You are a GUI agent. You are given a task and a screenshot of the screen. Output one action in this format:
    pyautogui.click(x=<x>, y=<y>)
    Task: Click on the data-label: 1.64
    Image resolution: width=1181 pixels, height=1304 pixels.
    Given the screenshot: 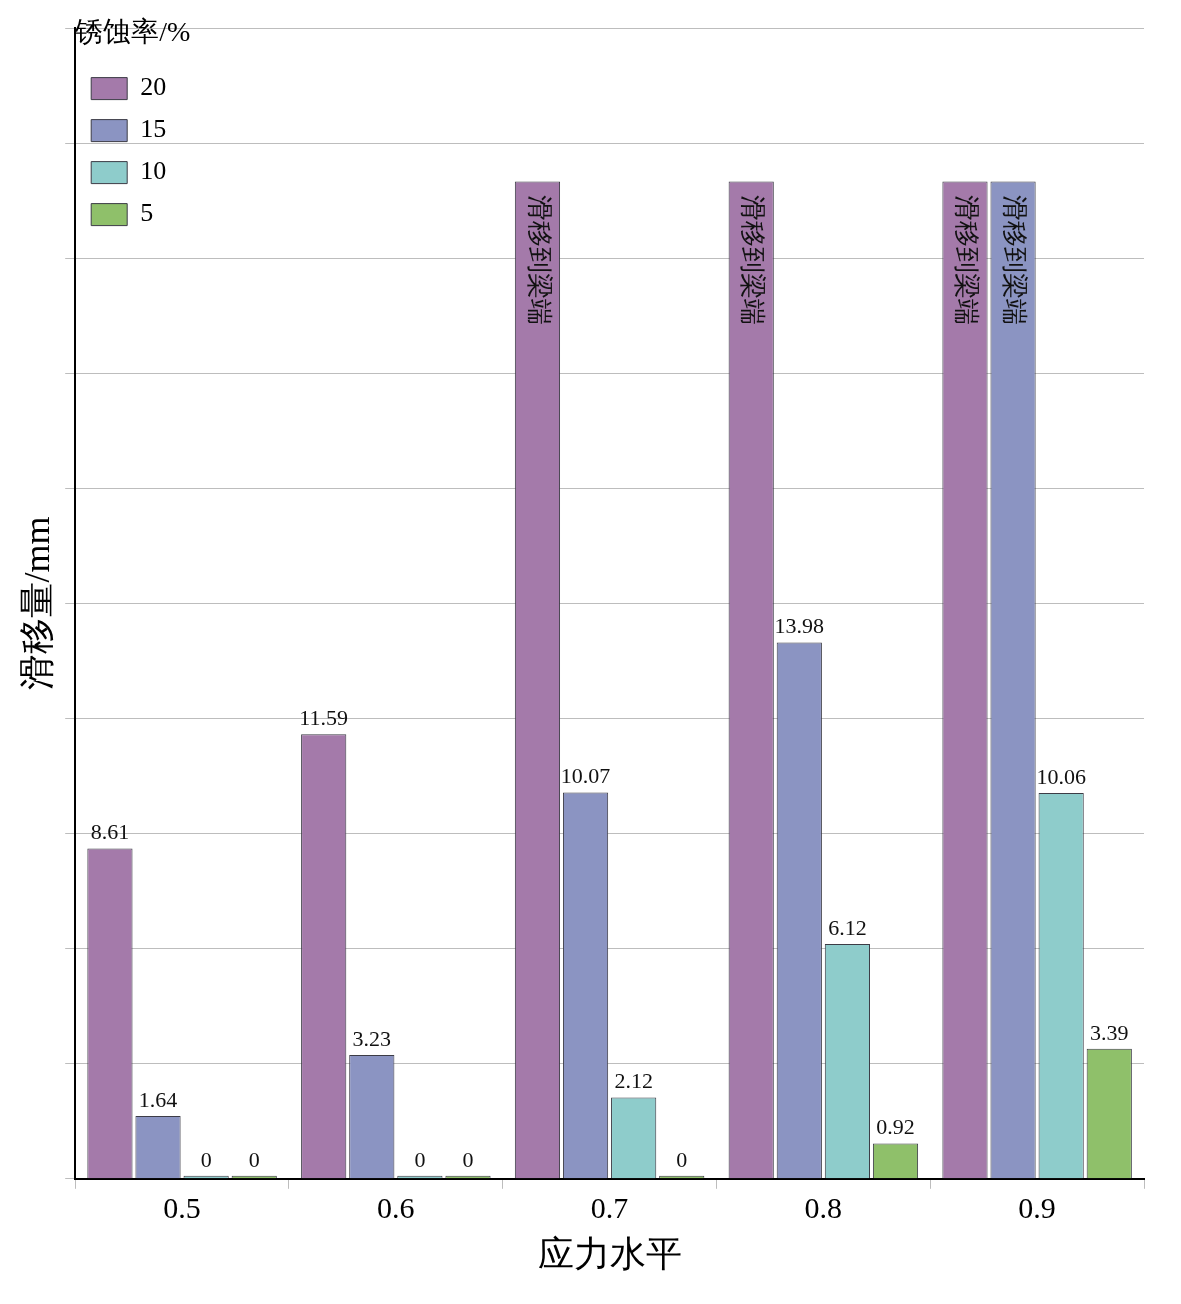 What is the action you would take?
    pyautogui.click(x=158, y=1099)
    